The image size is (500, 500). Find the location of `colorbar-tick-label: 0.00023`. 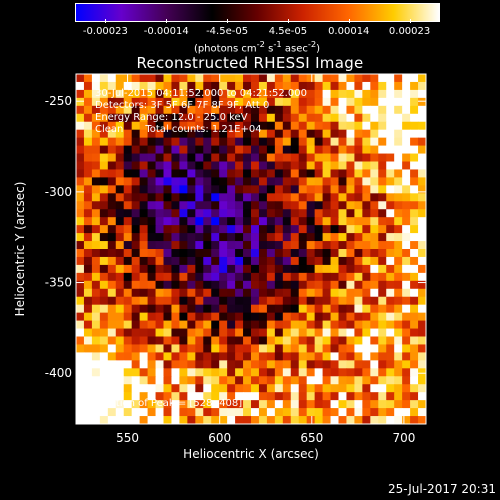

colorbar-tick-label: 0.00023 is located at coordinates (409, 31).